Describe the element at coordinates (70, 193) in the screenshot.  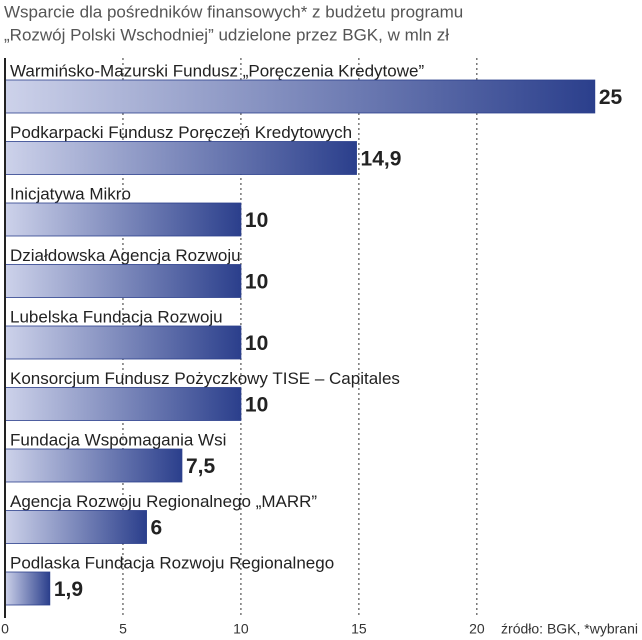
I see `category-label: Inicjatywa Mikro` at that location.